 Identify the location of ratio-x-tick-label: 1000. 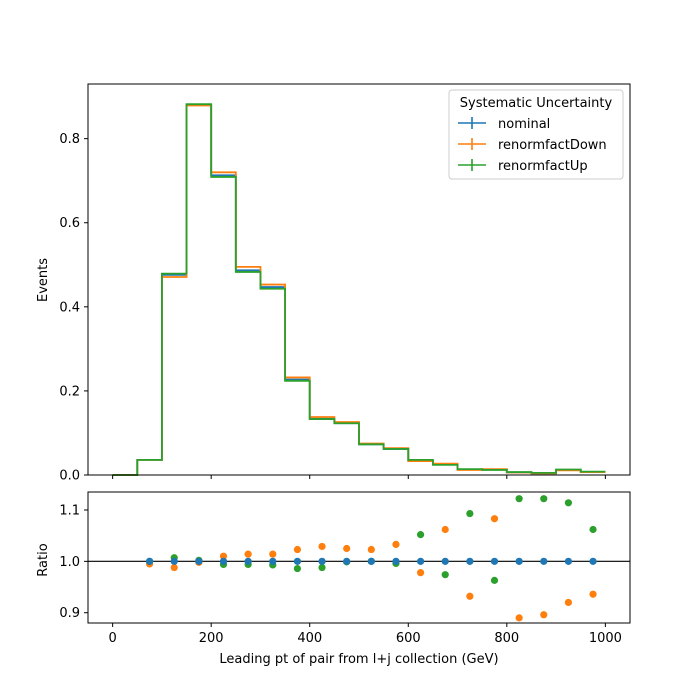
(605, 638).